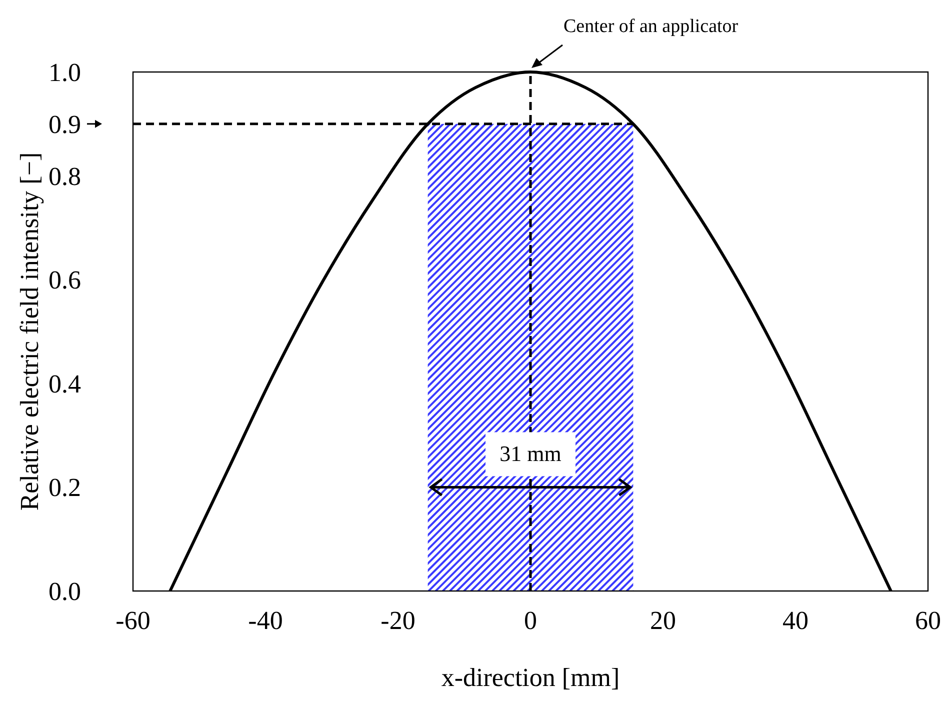 The image size is (944, 711). I want to click on x-tick-label: -20, so click(398, 620).